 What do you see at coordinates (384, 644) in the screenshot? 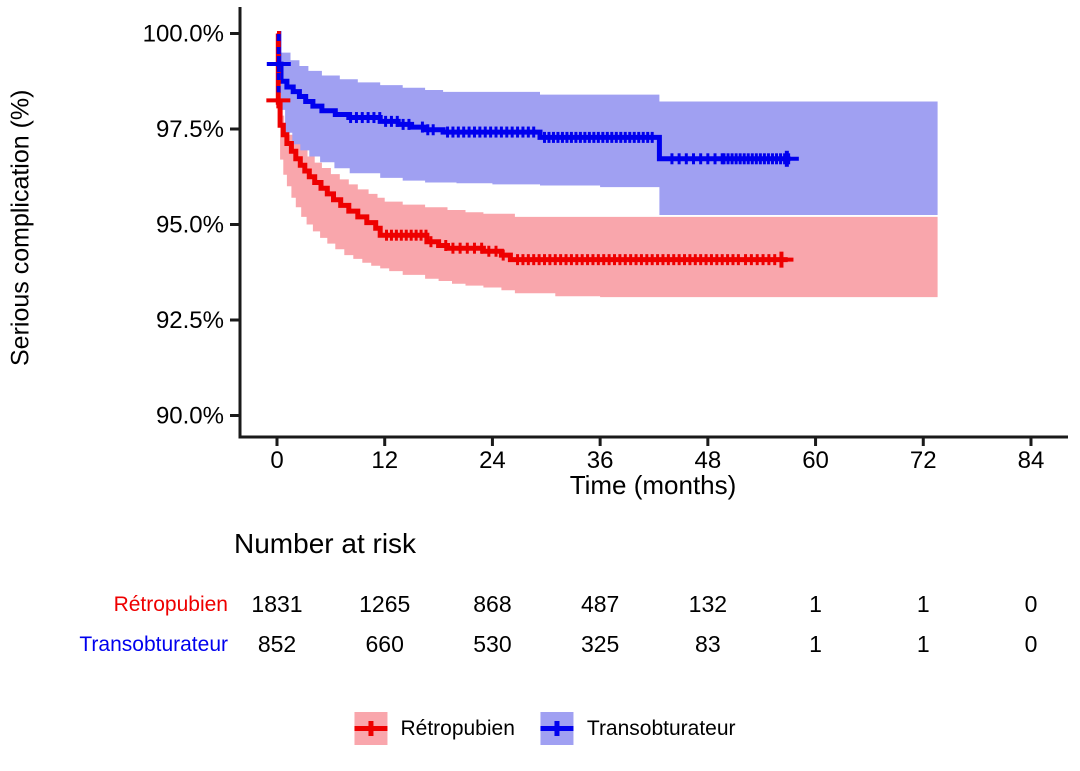
I see `risk-value: 660` at bounding box center [384, 644].